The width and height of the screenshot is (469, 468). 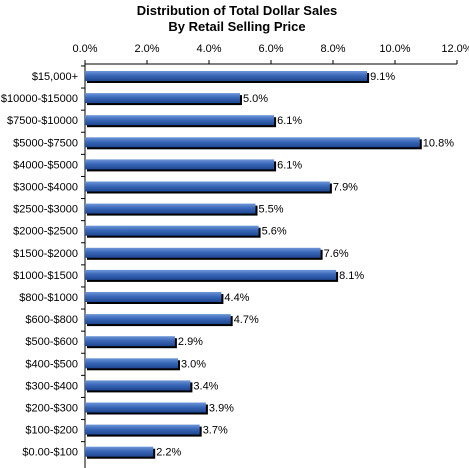 What do you see at coordinates (455, 49) in the screenshot?
I see `x-tick-label: 12.0%` at bounding box center [455, 49].